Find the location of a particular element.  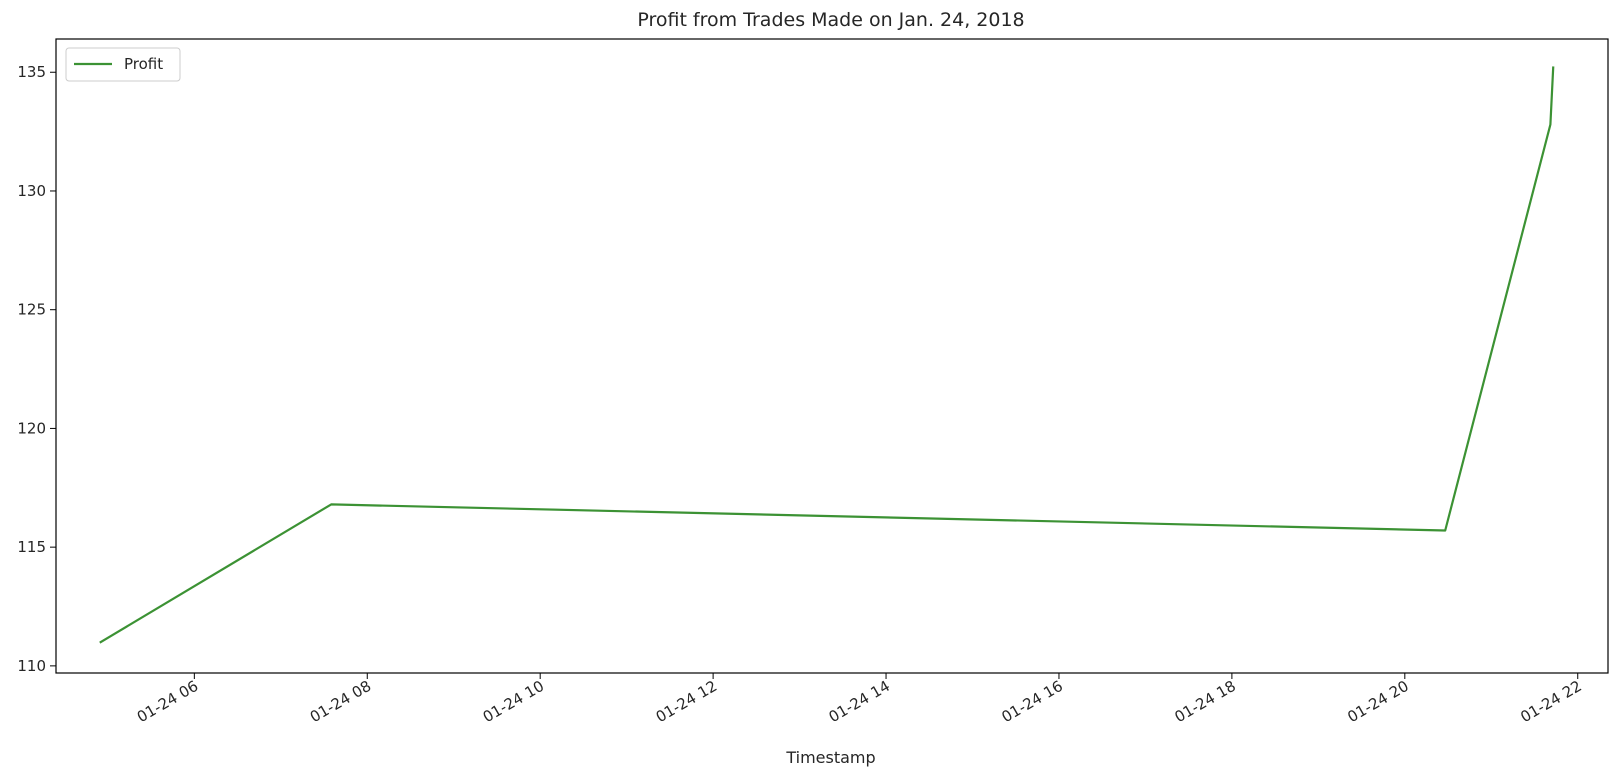

x-tick-label: 01-24 08 is located at coordinates (340, 701).